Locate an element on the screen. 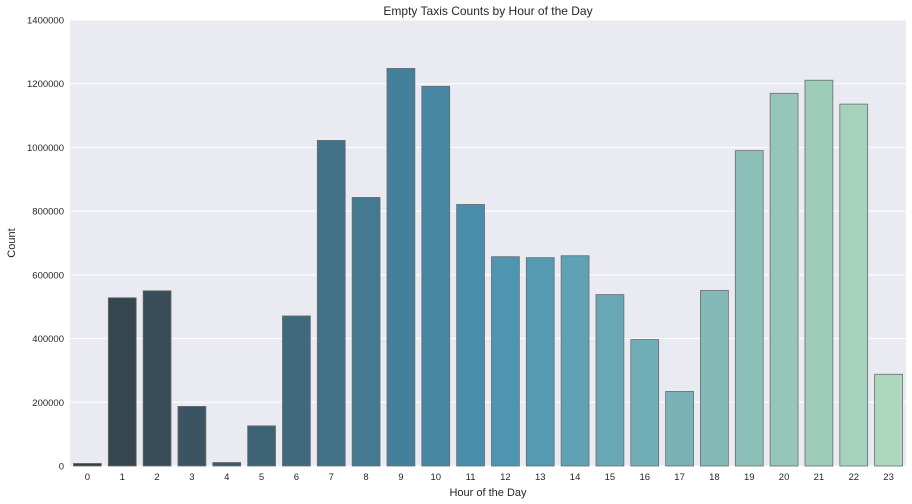 This screenshot has width=912, height=504. x-tick-label: 10 is located at coordinates (435, 477).